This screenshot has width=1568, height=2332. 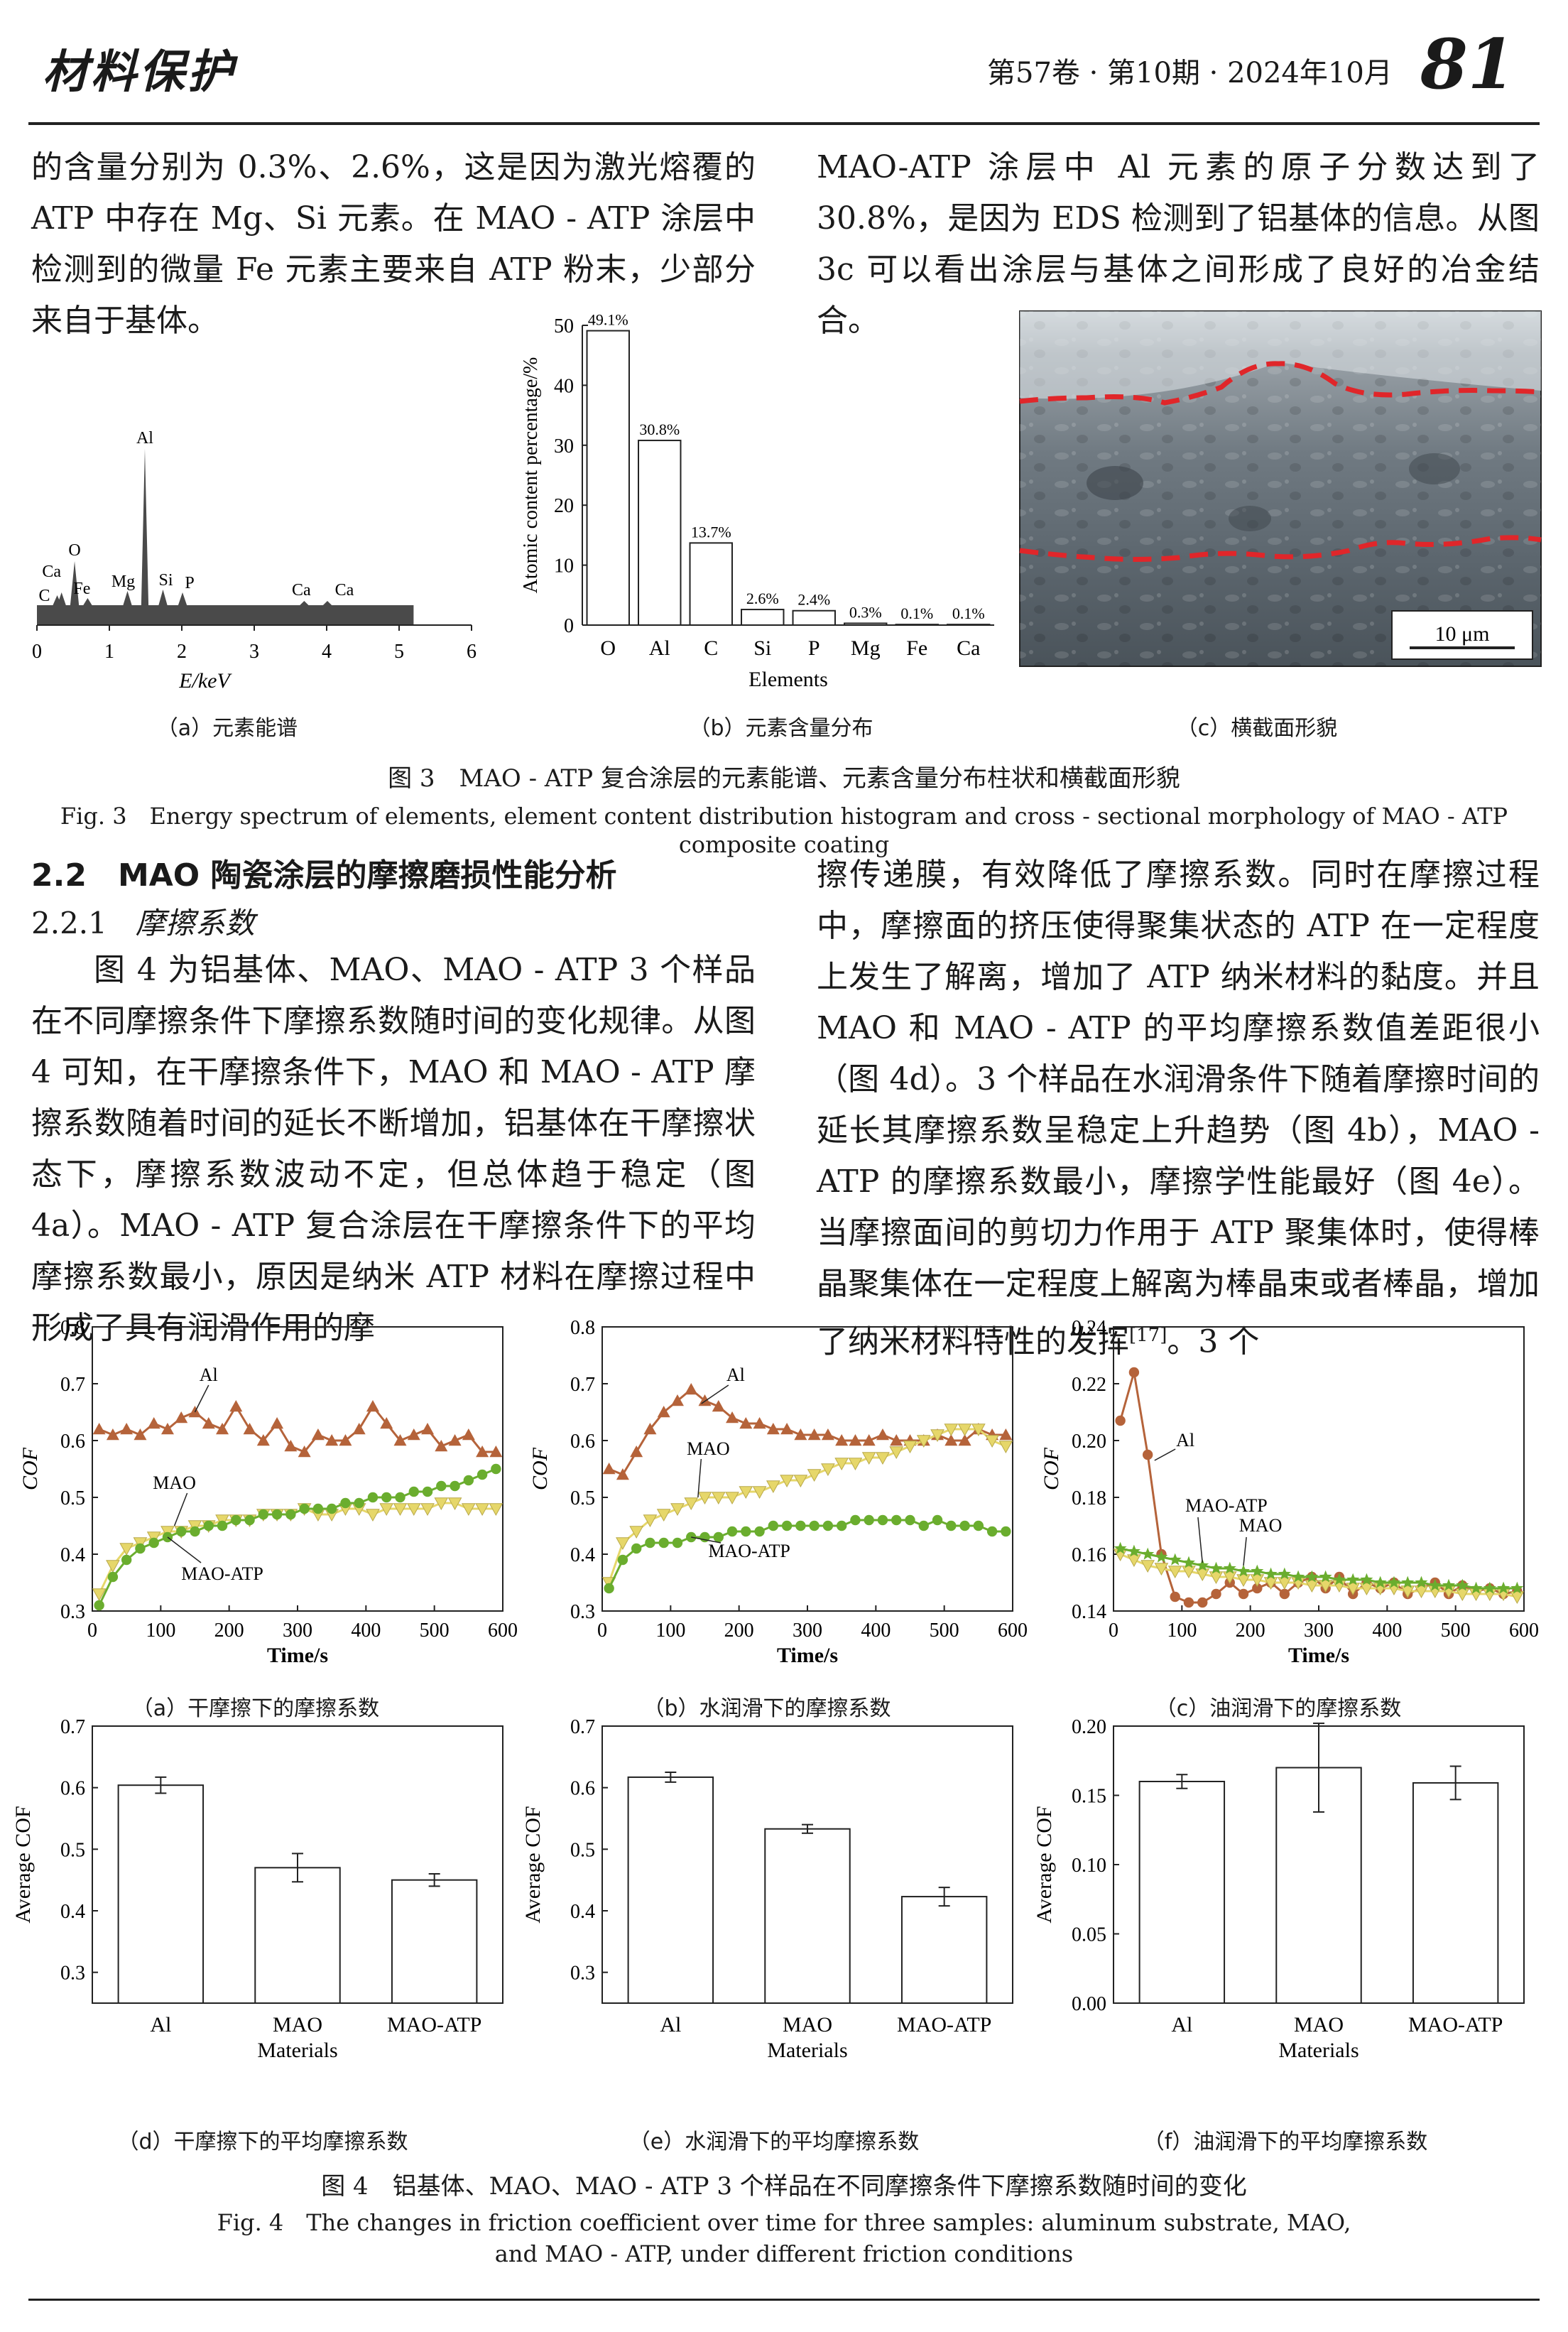 I want to click on fig4-sub-d: （d）干摩擦下的平均摩擦系数, so click(x=263, y=2142).